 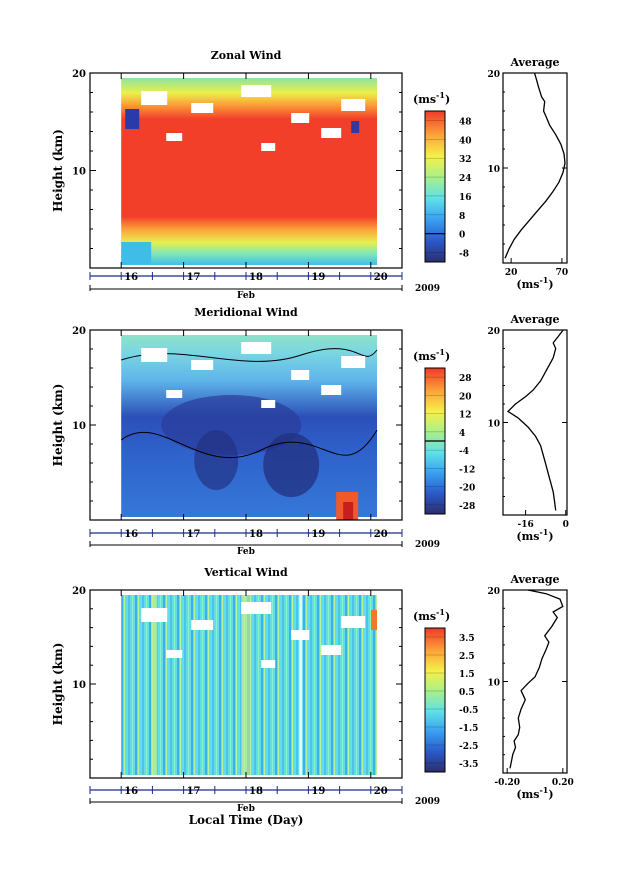 What do you see at coordinates (136, 253) in the screenshot?
I see `heatmap-lowlevel` at bounding box center [136, 253].